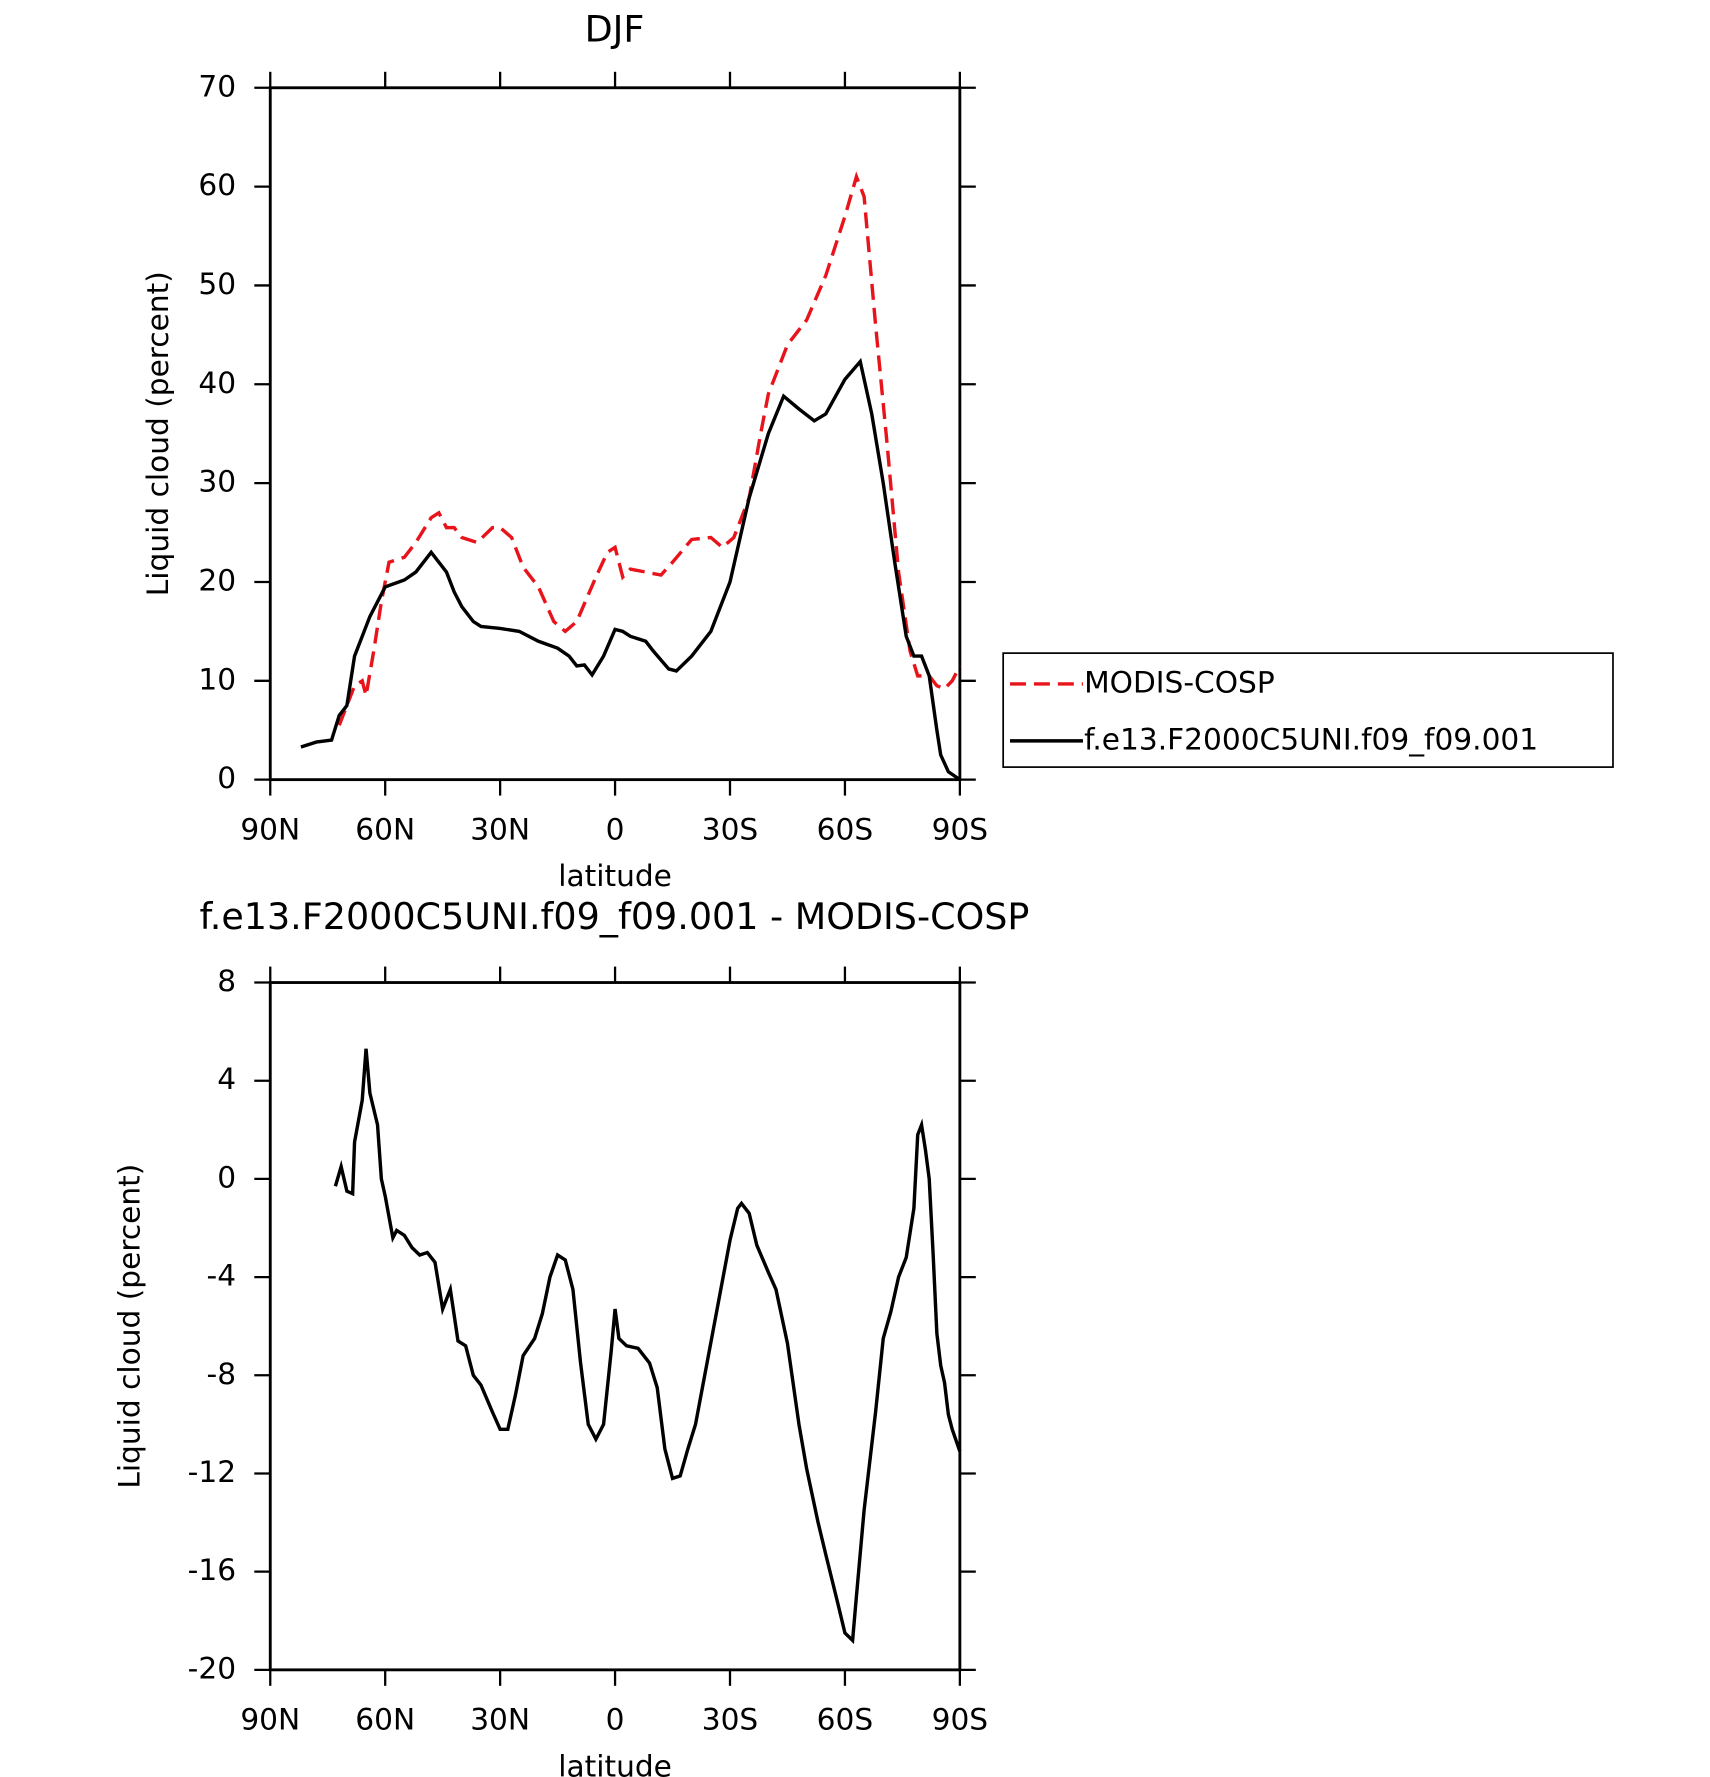 This screenshot has width=1710, height=1777. What do you see at coordinates (217, 85) in the screenshot?
I see `y-tick-label: 70` at bounding box center [217, 85].